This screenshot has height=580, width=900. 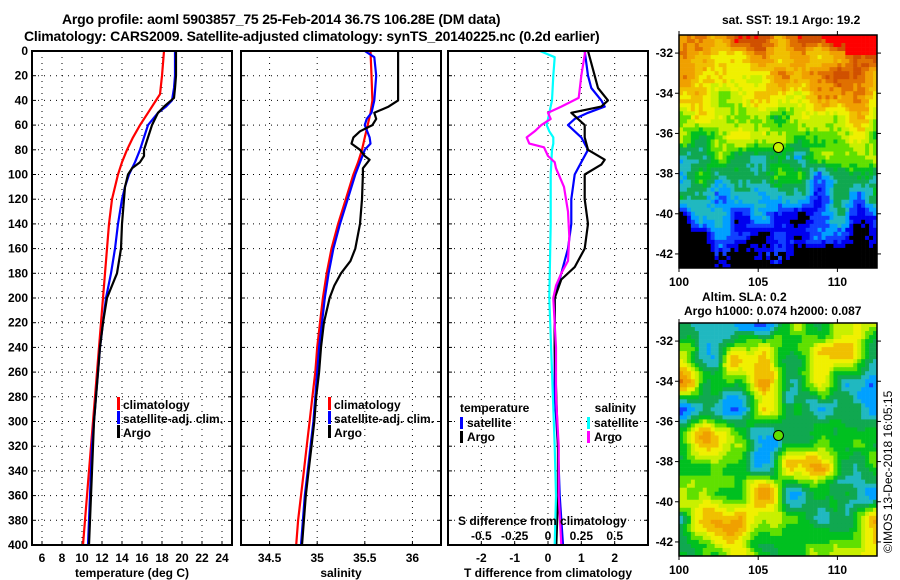 I want to click on map-x-tick-label: 105, so click(x=758, y=282).